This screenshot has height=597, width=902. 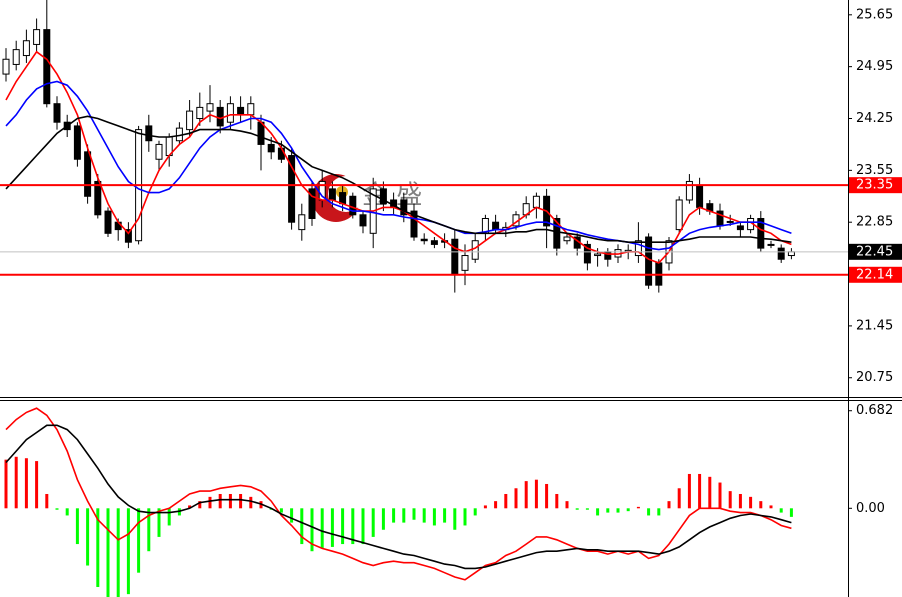 I want to click on y-tick-label: 23.55, so click(x=874, y=170).